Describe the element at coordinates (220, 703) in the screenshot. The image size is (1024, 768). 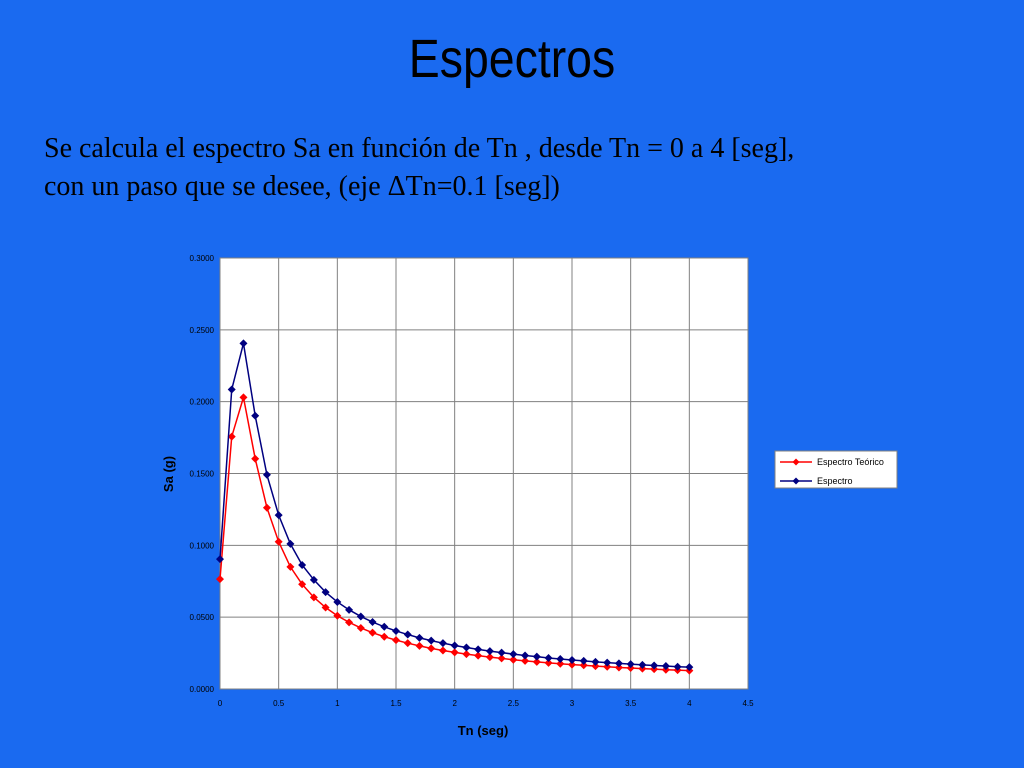
I see `x-tick-label: 0` at that location.